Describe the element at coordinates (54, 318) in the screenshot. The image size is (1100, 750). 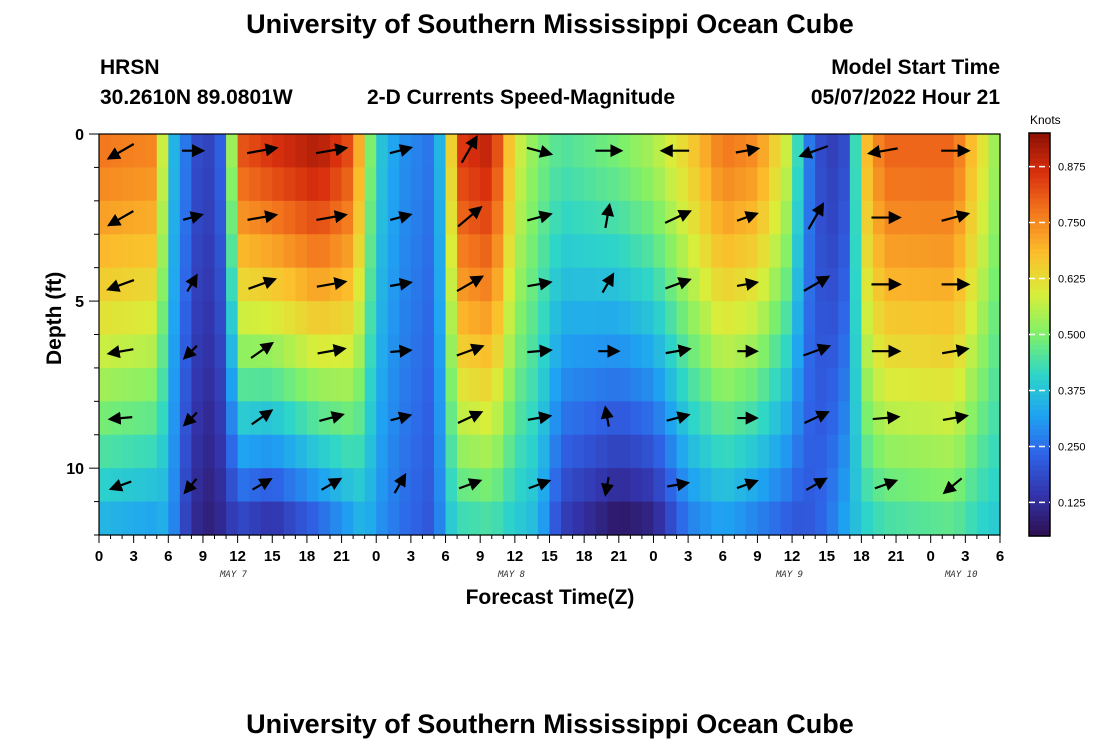
I see `y-axis-title: Depth (ft)` at that location.